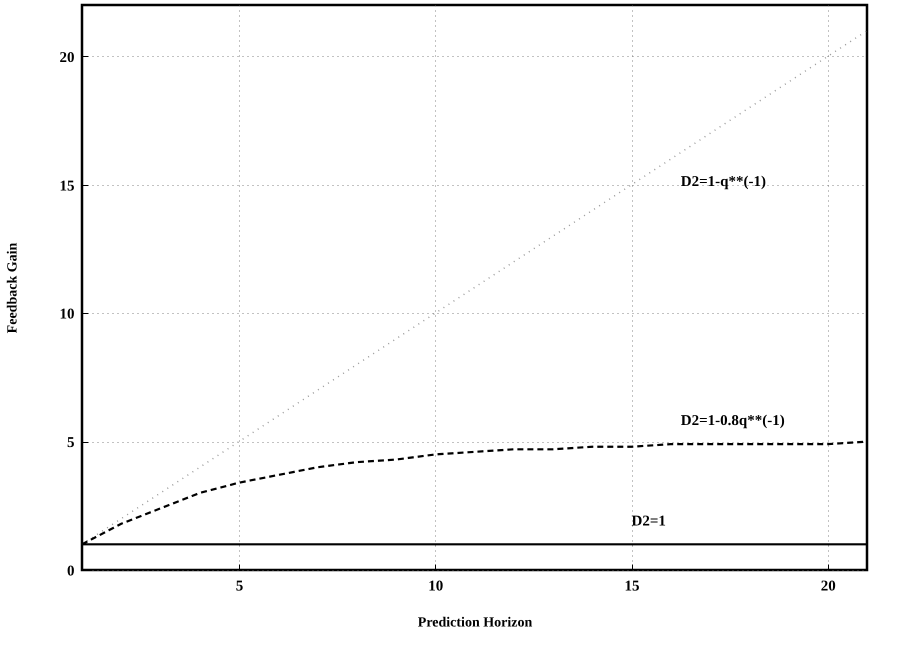 The height and width of the screenshot is (652, 905). Describe the element at coordinates (13, 288) in the screenshot. I see `y-axis-title: Feedback Gain` at that location.